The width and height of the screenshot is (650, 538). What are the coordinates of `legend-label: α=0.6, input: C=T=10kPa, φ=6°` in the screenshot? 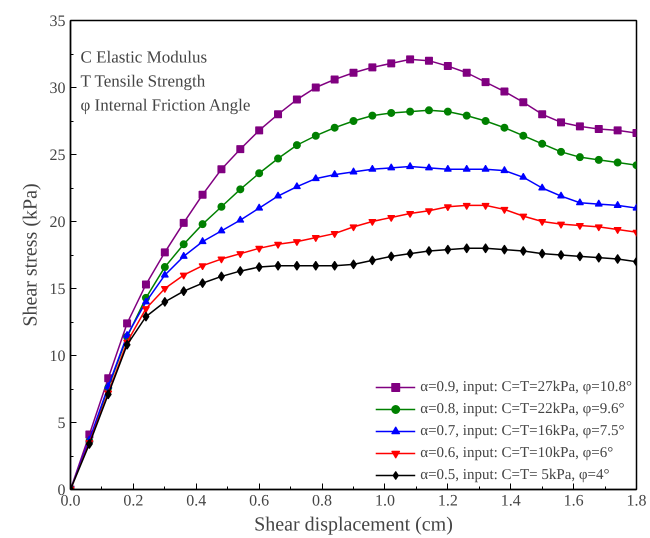 It's located at (517, 453).